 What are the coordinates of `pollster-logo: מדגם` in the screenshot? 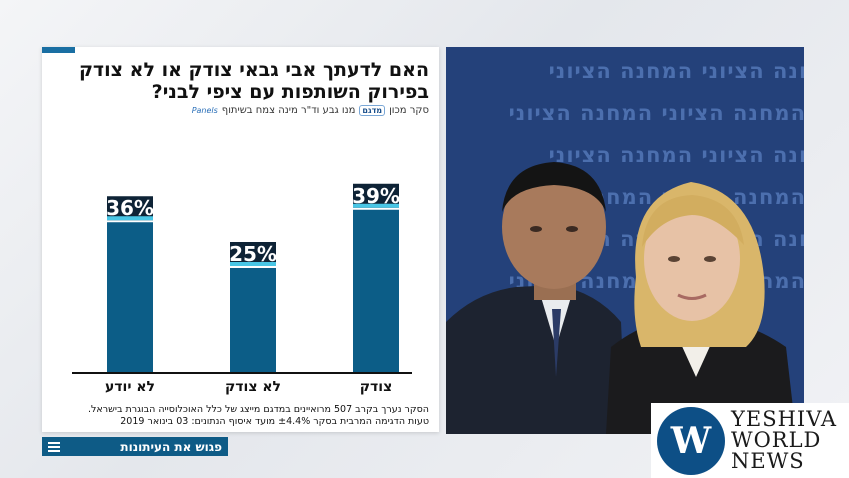 It's located at (372, 110).